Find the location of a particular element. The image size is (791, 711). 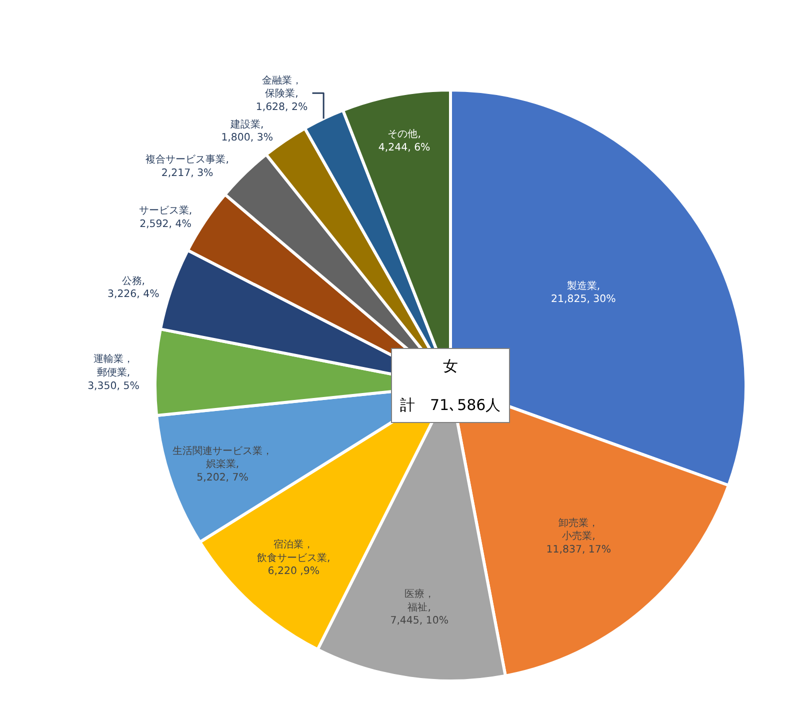

slice-label: 医療，福祉, 7,445, 10% is located at coordinates (419, 607).